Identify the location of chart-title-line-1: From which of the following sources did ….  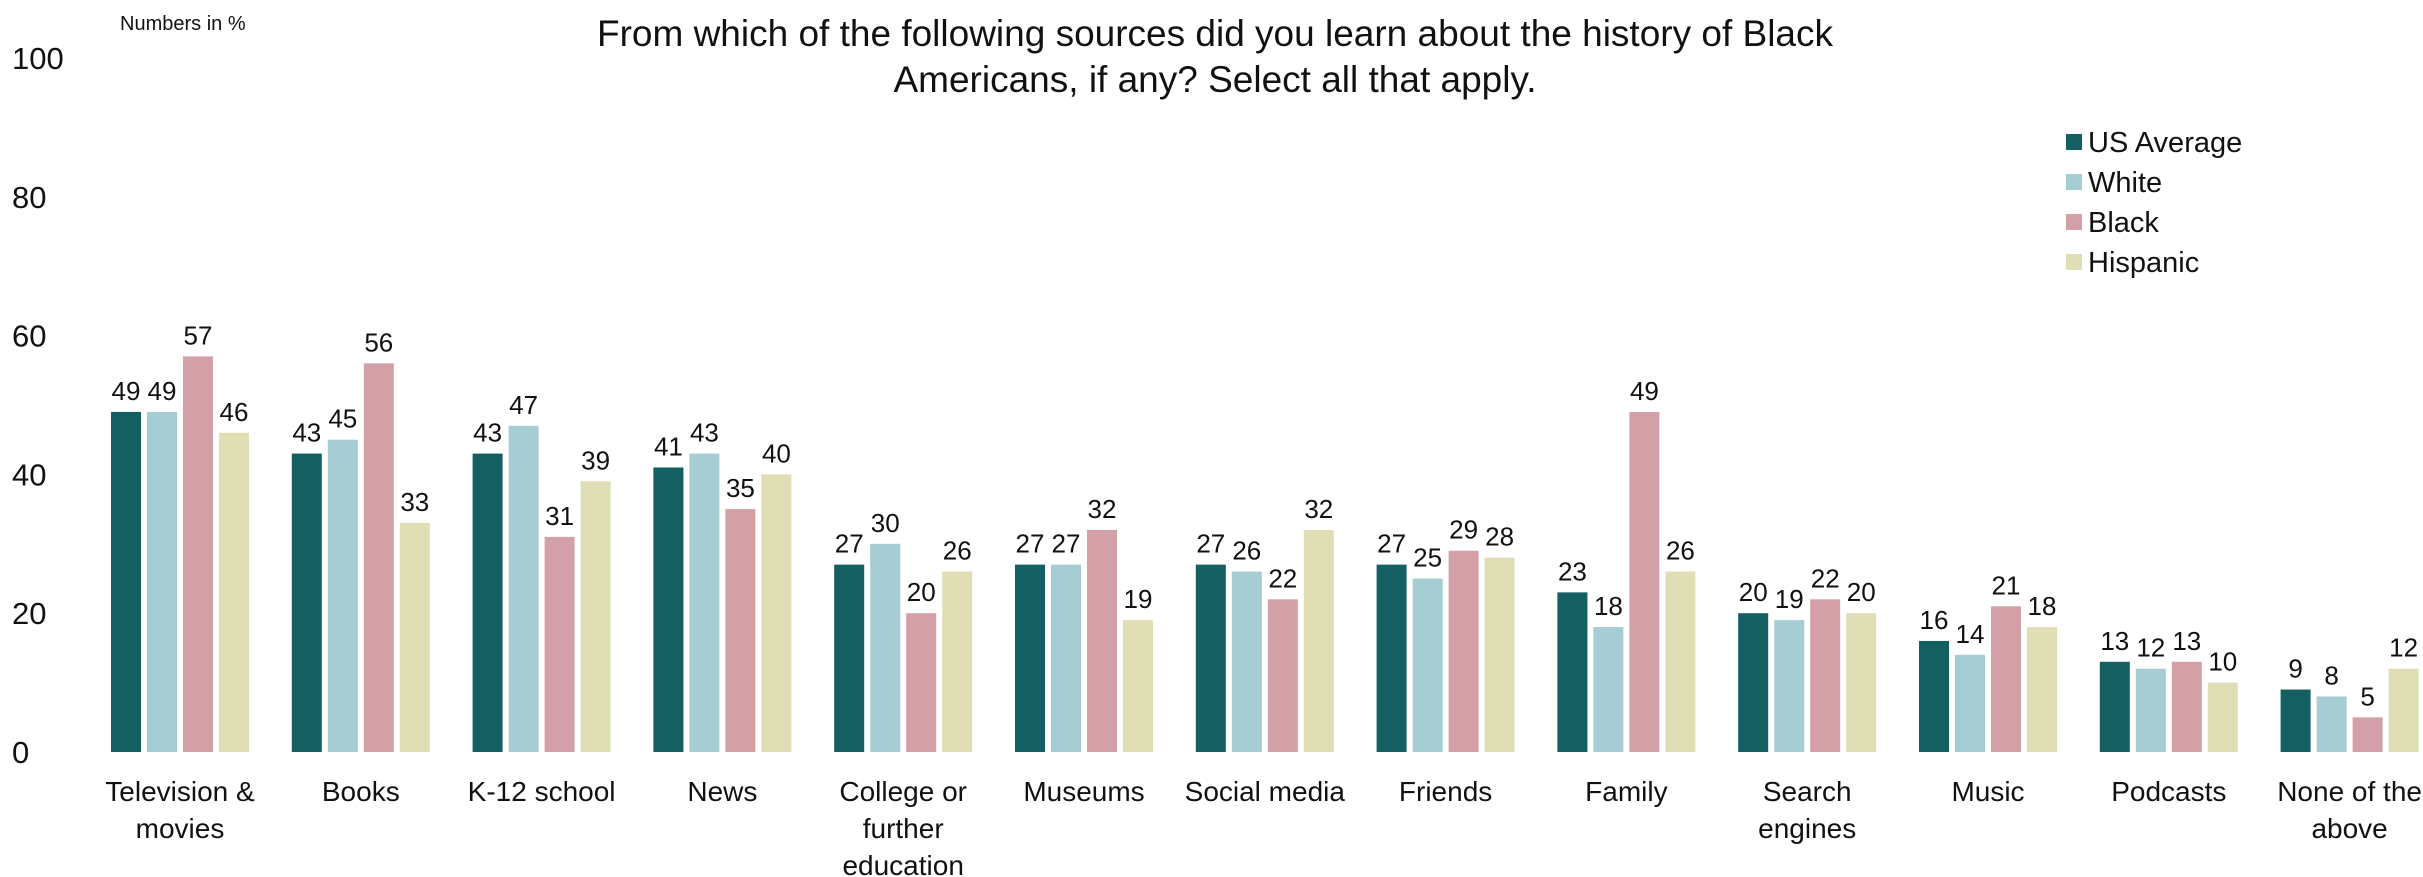
(1215, 33).